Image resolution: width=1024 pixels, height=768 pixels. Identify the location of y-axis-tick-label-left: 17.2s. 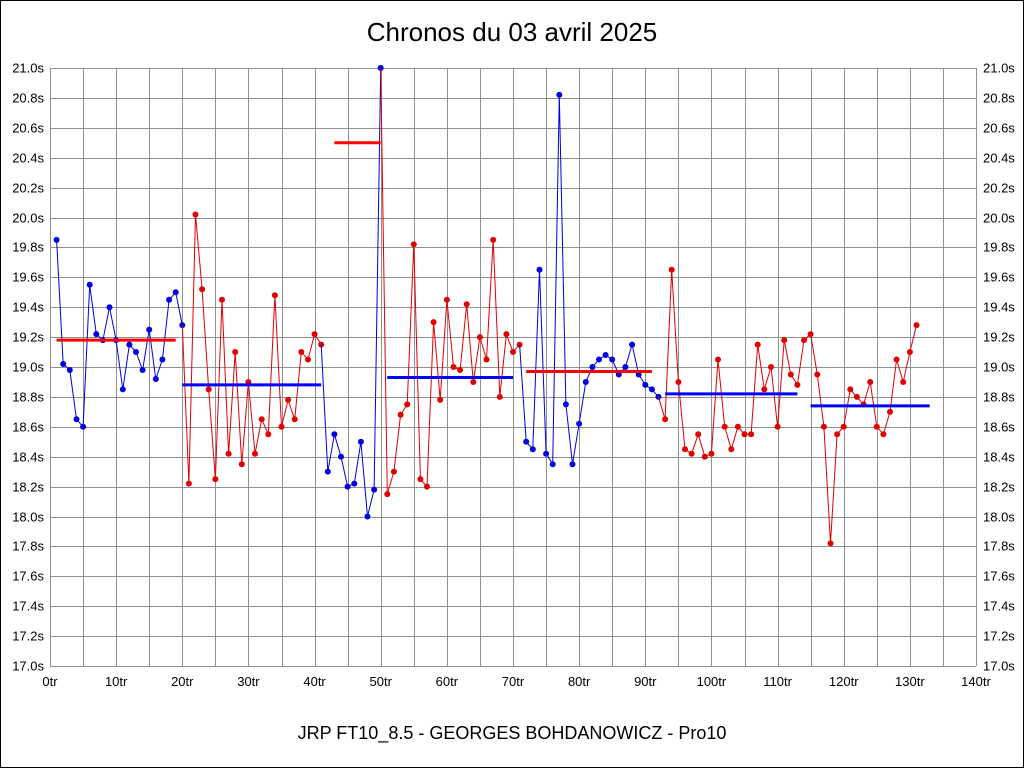
(28, 636).